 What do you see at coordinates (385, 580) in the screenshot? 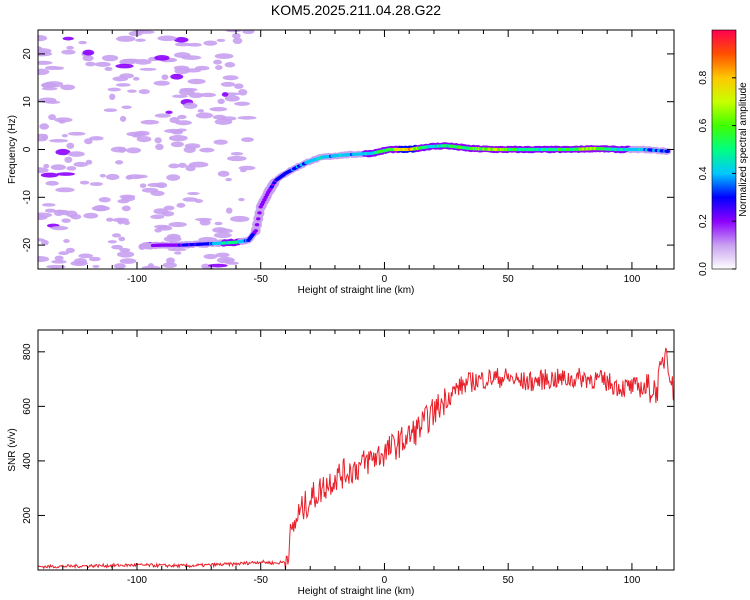
I see `bottom-x-tick-label: 0` at bounding box center [385, 580].